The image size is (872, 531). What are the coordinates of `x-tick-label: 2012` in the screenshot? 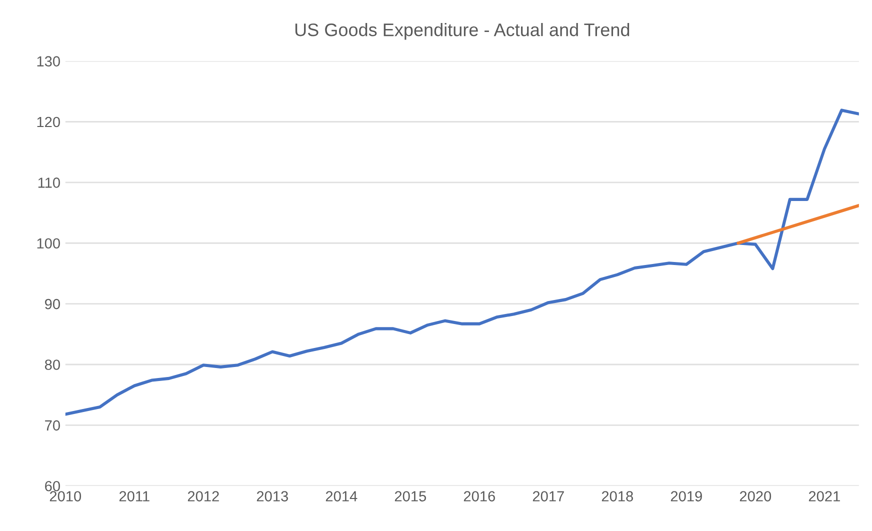 It's located at (203, 496).